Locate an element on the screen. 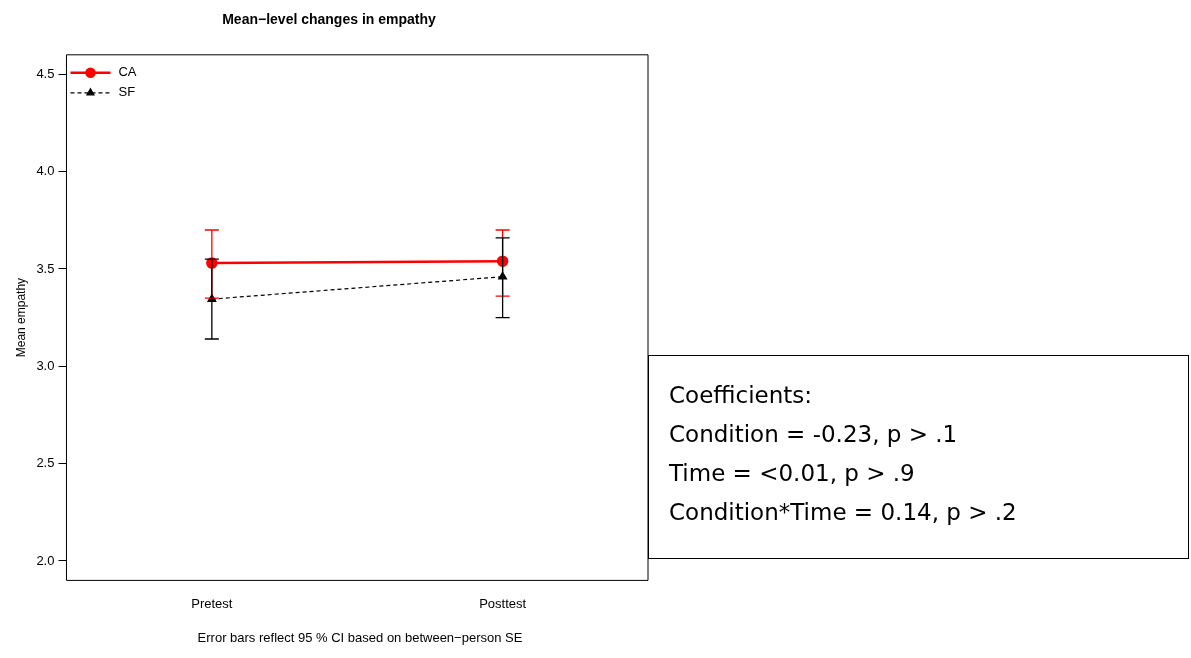 The height and width of the screenshot is (658, 1191). text: Error bars reflect 95 % CI based on between−person SE is located at coordinates (360, 637).